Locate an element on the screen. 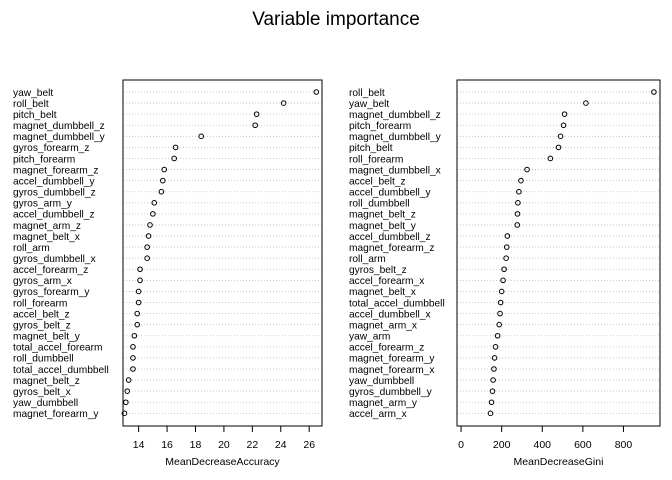 This screenshot has height=480, width=672. category-label: gyros_forearm_z is located at coordinates (51, 148).